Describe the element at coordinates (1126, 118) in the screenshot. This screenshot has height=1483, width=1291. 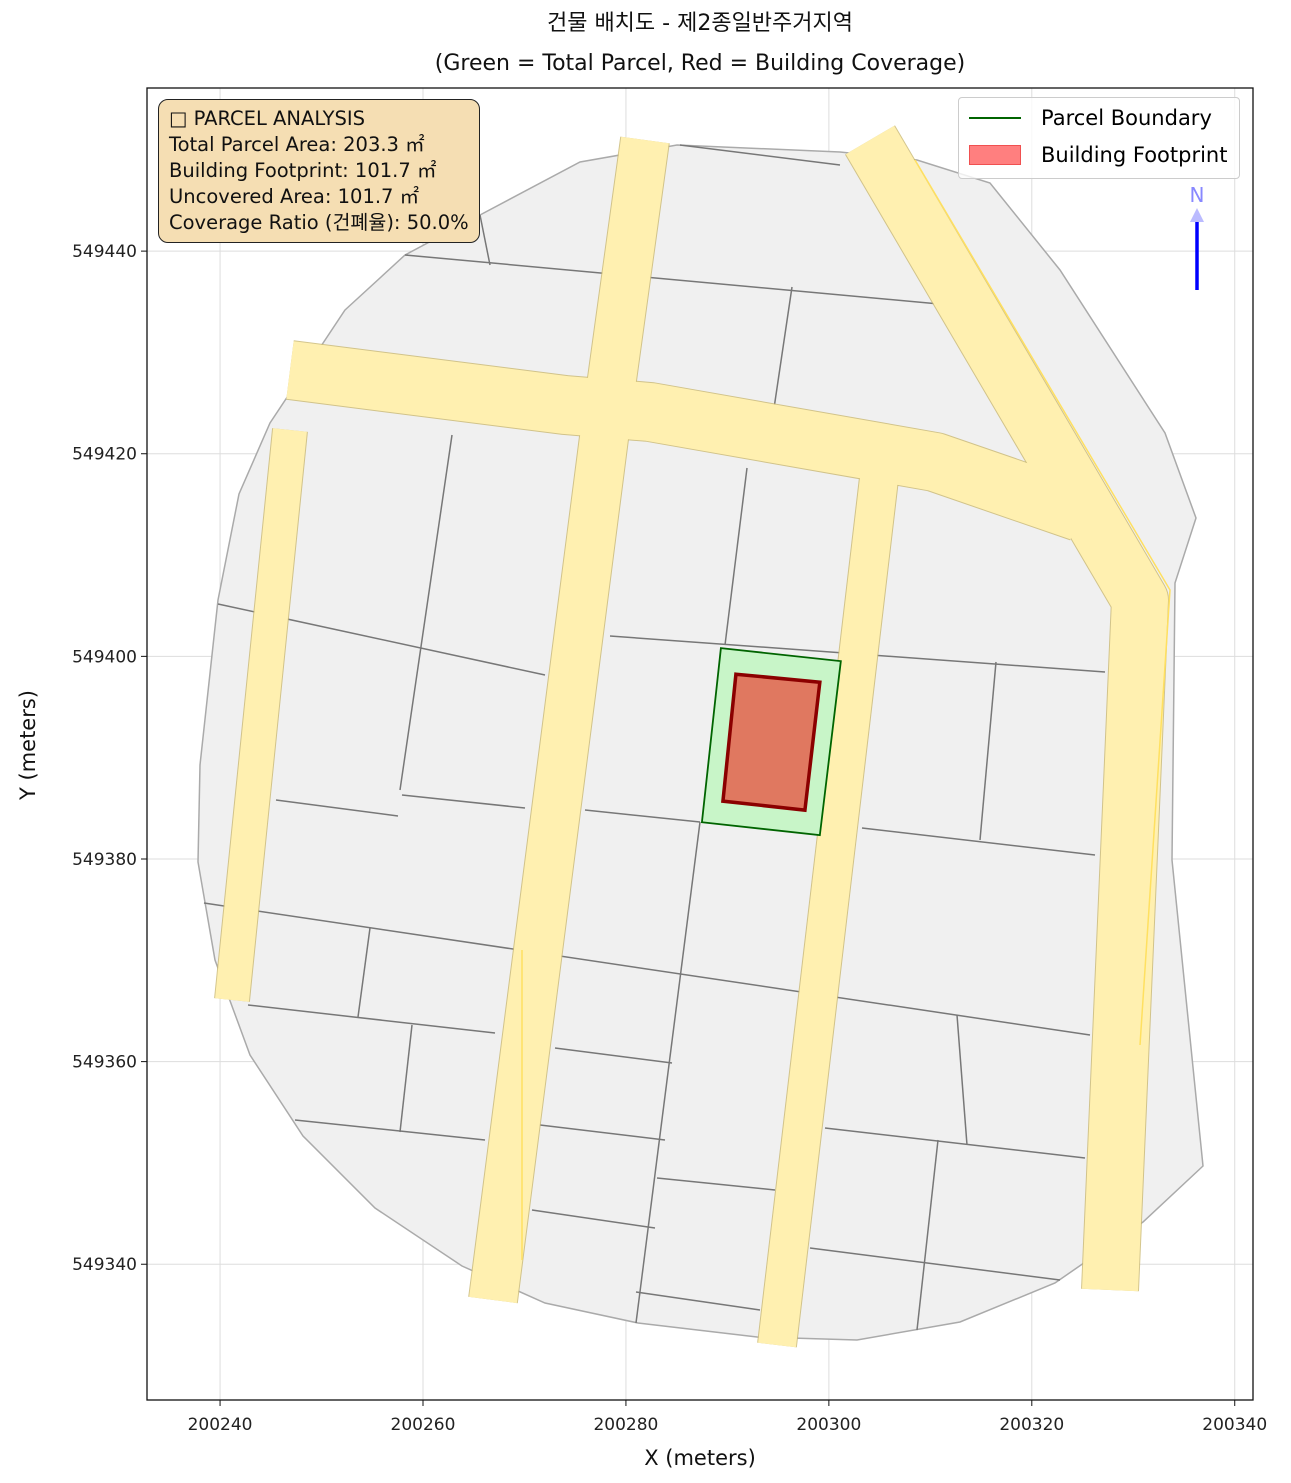
I see `legend-label: Parcel Boundary` at that location.